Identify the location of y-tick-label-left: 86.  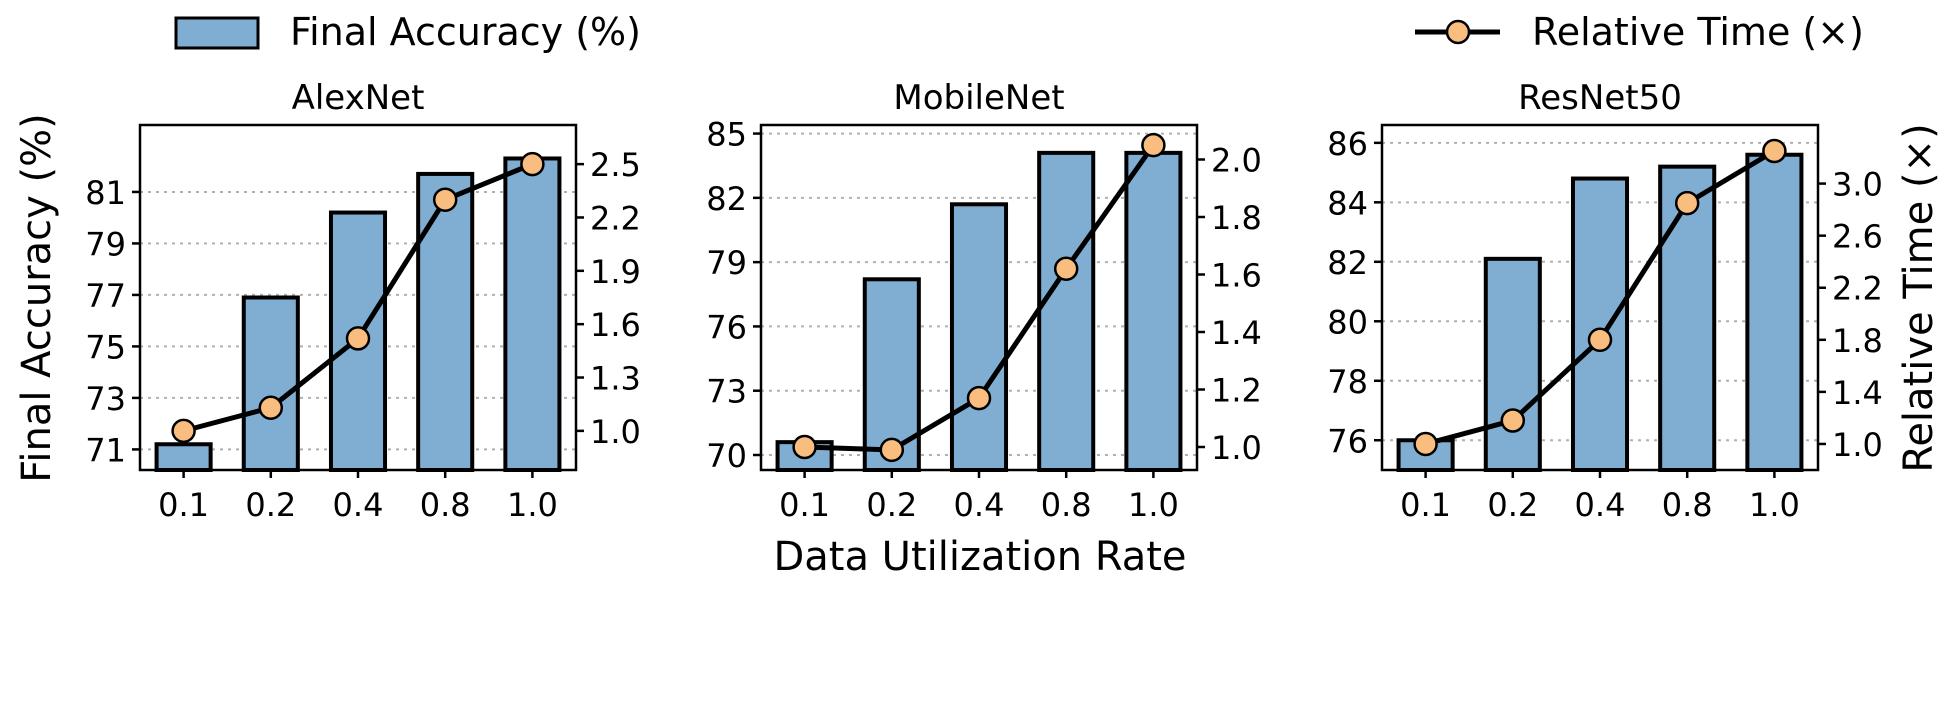
(1347, 144).